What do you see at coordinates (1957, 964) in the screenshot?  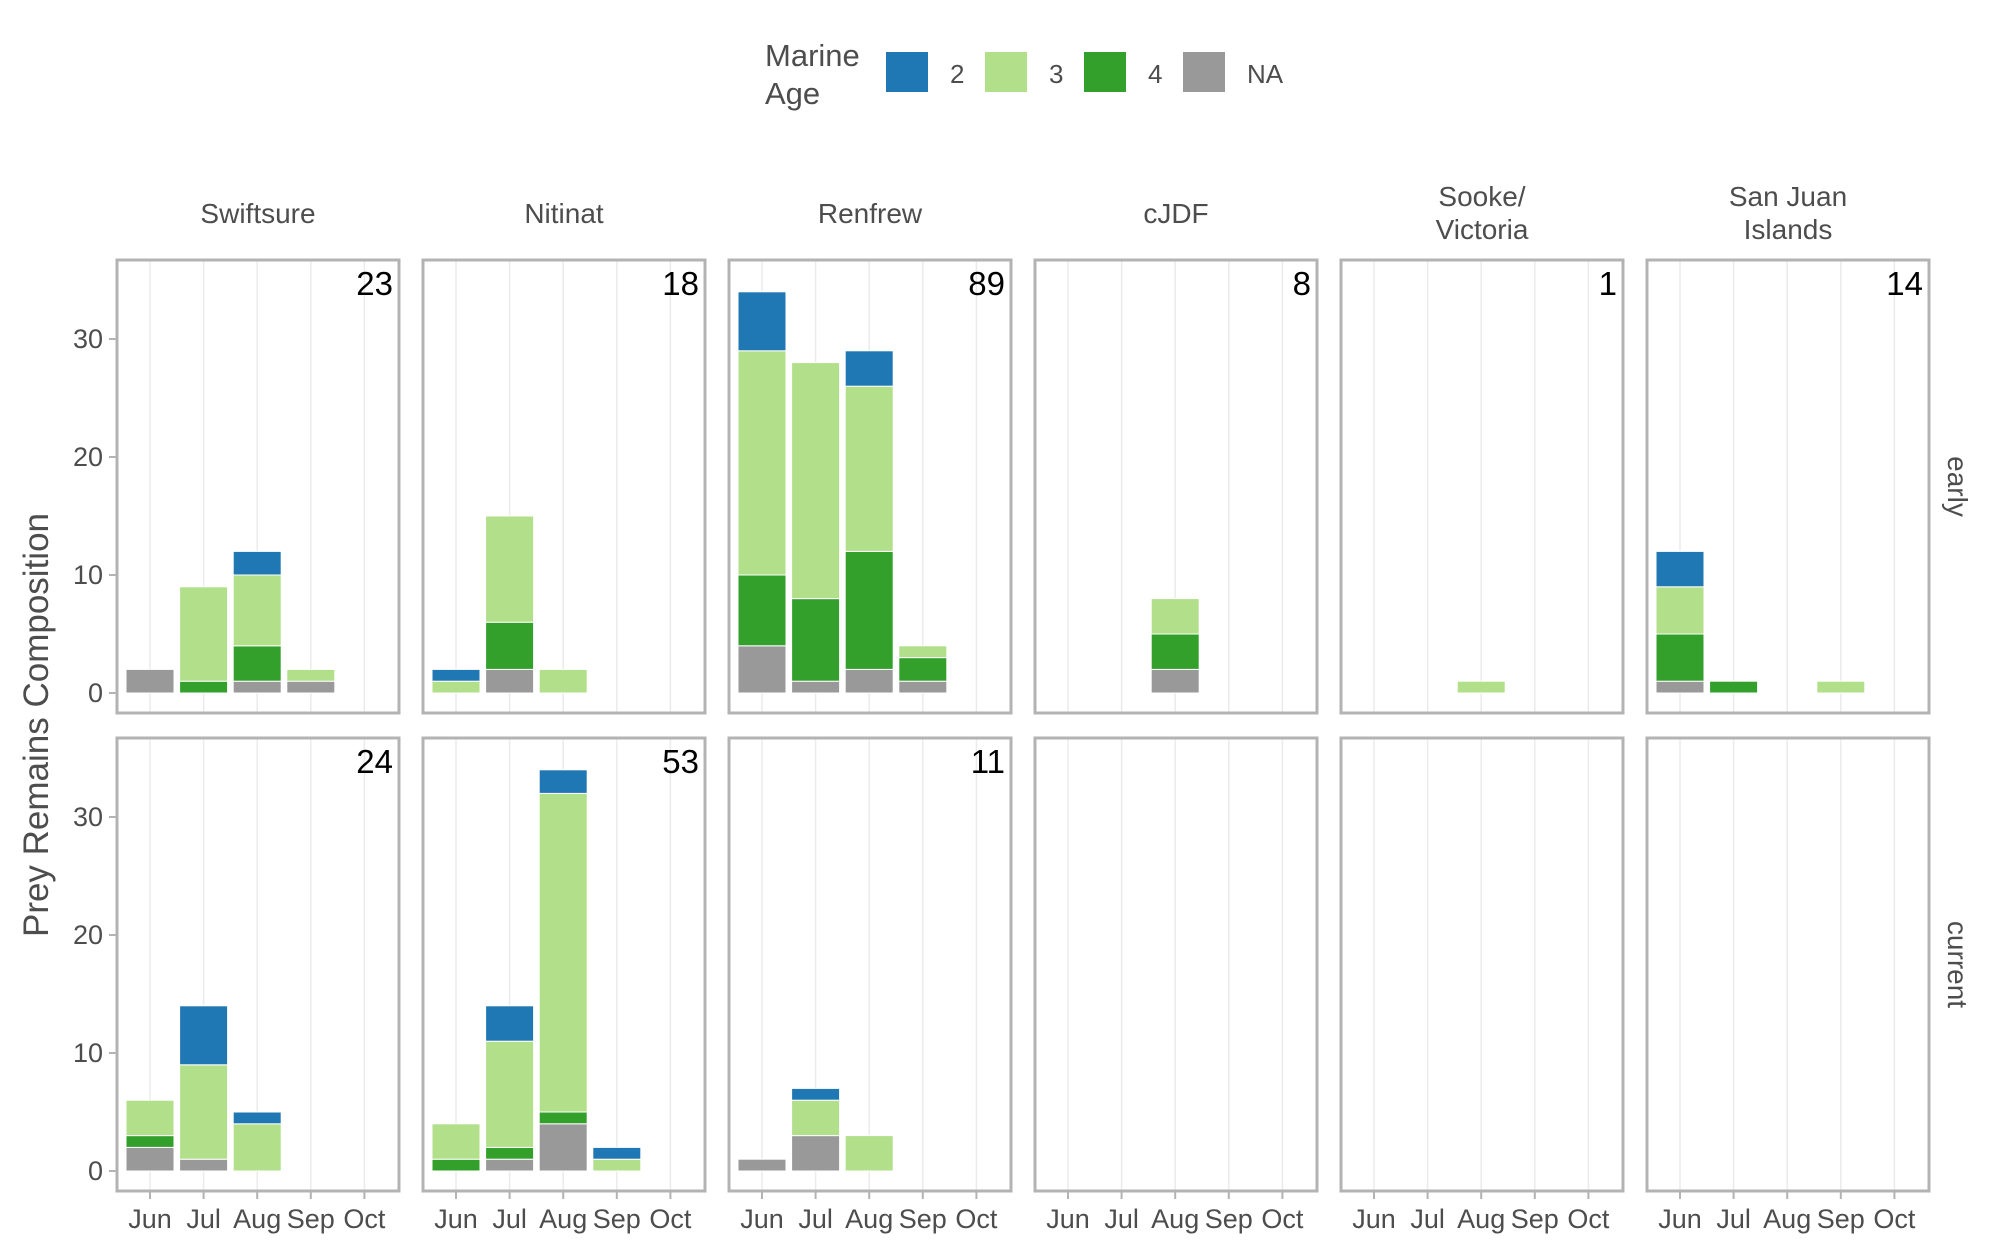 I see `row-strip-label: current` at bounding box center [1957, 964].